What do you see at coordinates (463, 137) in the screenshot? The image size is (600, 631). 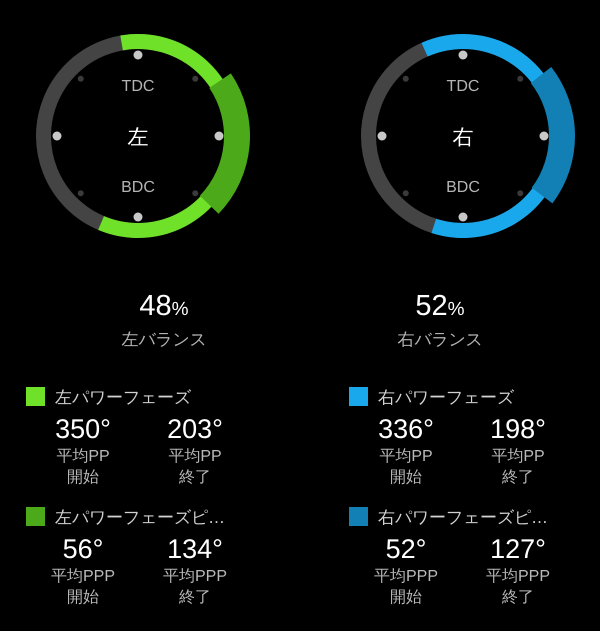 I see `title: 右` at bounding box center [463, 137].